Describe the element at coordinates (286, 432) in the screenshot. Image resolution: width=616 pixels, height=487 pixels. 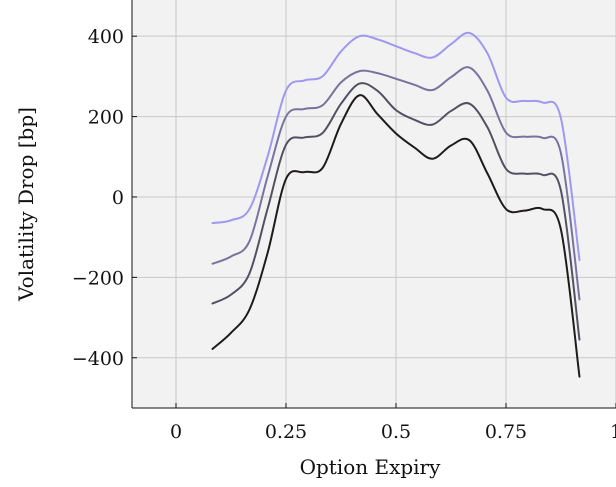
I see `x-tick-label: 0.25` at that location.